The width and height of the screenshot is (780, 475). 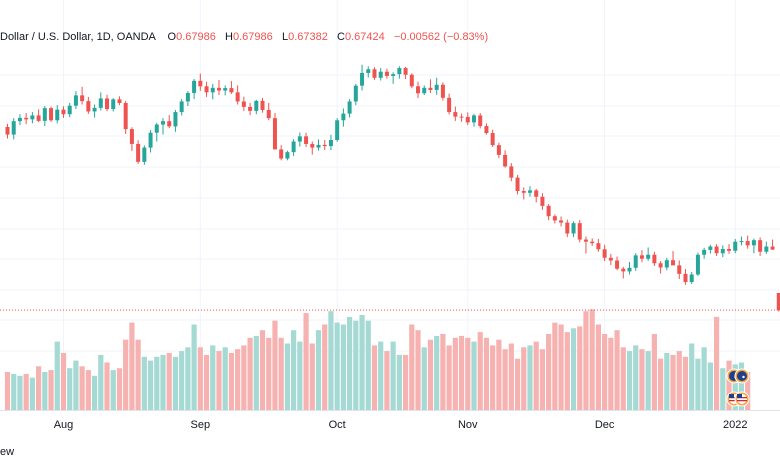 What do you see at coordinates (742, 376) in the screenshot?
I see `au-flag-icon` at bounding box center [742, 376].